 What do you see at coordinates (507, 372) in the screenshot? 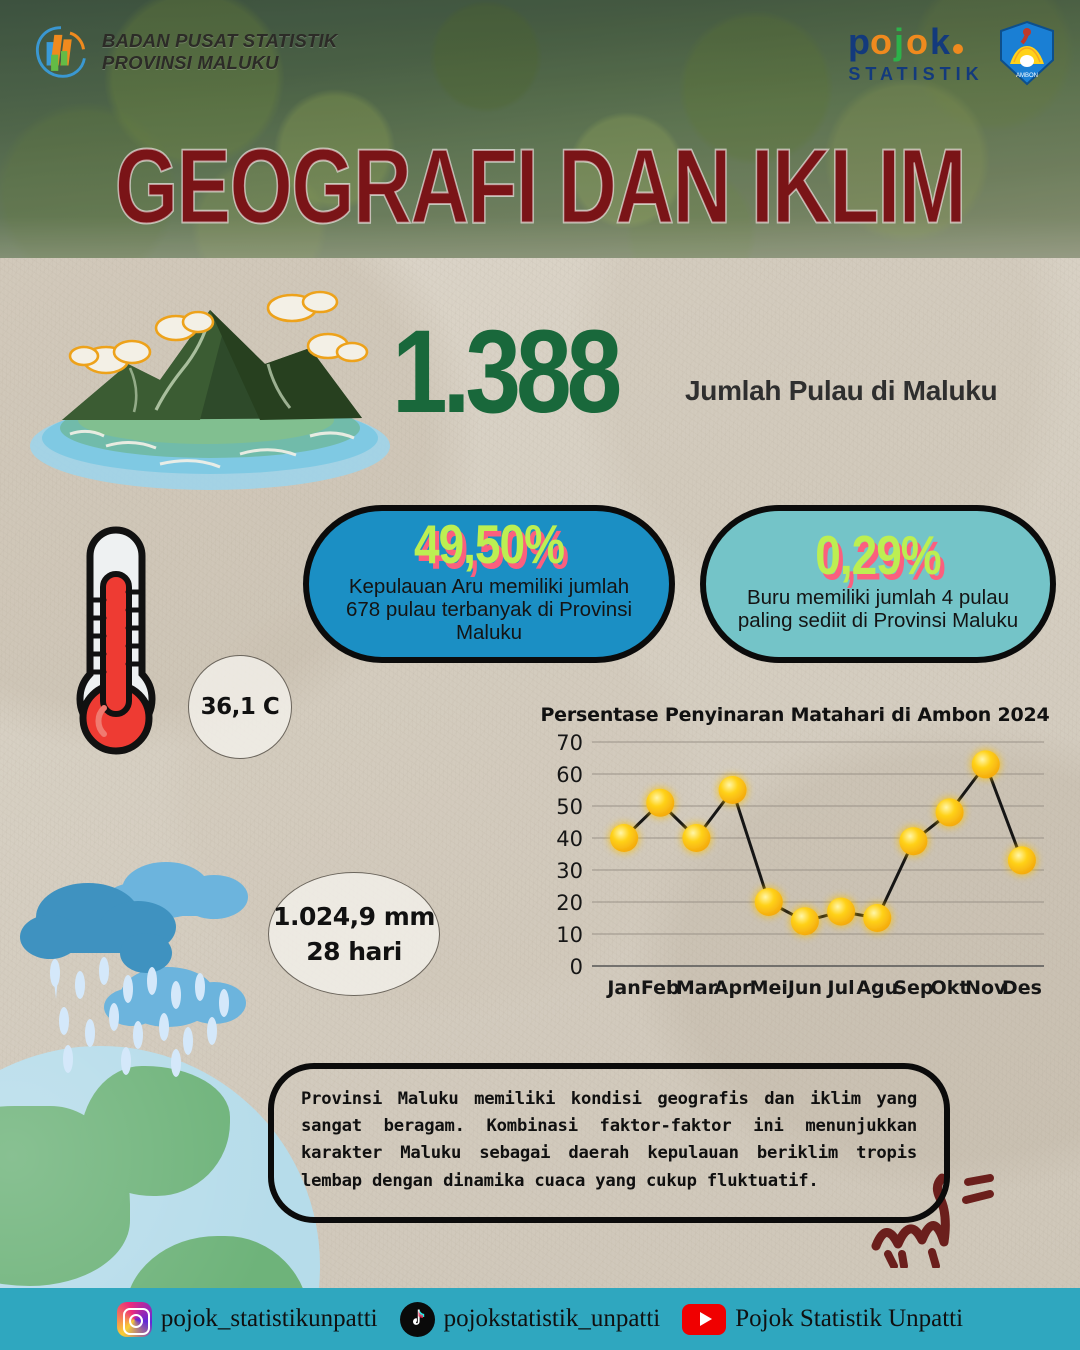
I see `island-count-value: 1.388` at bounding box center [507, 372].